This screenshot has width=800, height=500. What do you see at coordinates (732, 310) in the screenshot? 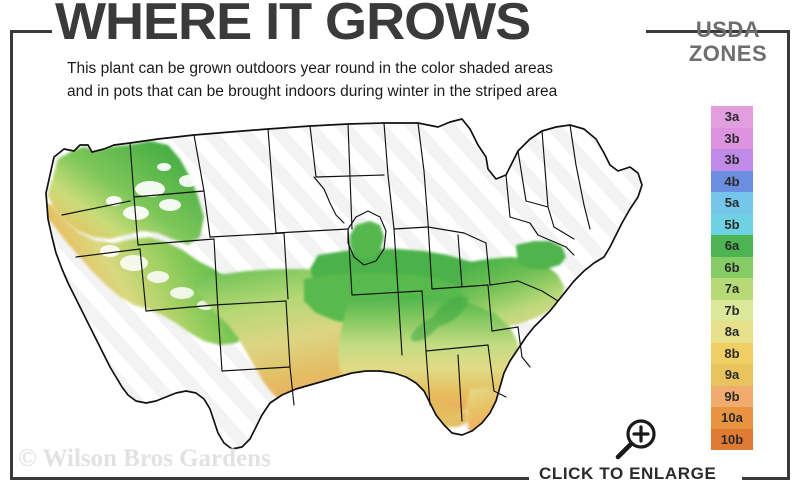
I see `legend-zone-swatch: 7b` at bounding box center [732, 310].